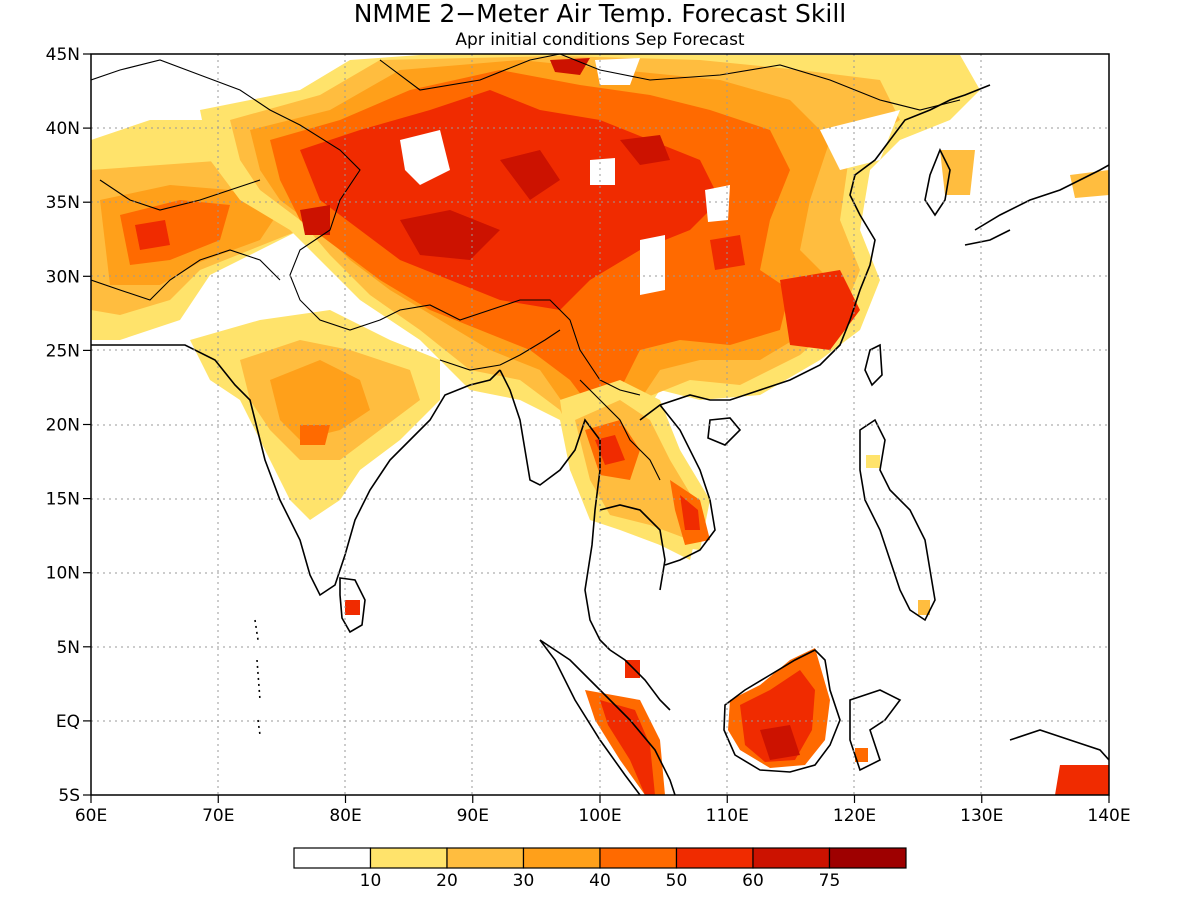  What do you see at coordinates (63, 129) in the screenshot?
I see `lat-tick-label: 40N` at bounding box center [63, 129].